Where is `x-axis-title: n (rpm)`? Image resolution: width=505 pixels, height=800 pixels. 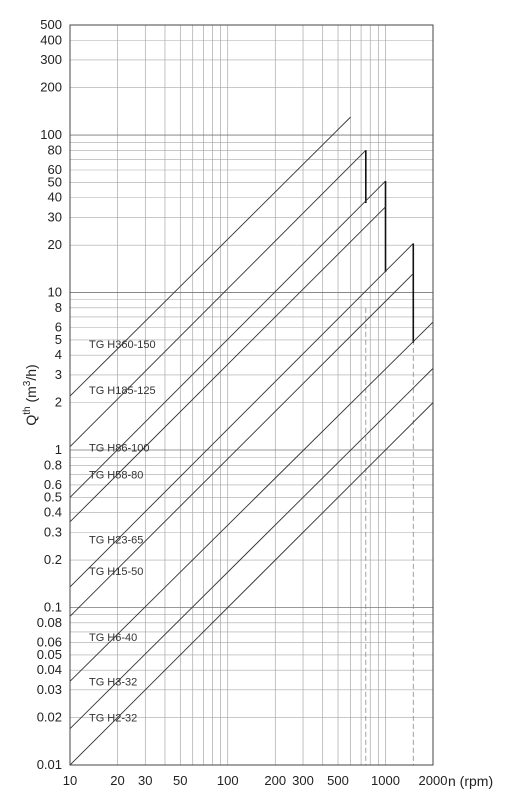 x-axis-title: n (rpm) is located at coordinates (470, 781).